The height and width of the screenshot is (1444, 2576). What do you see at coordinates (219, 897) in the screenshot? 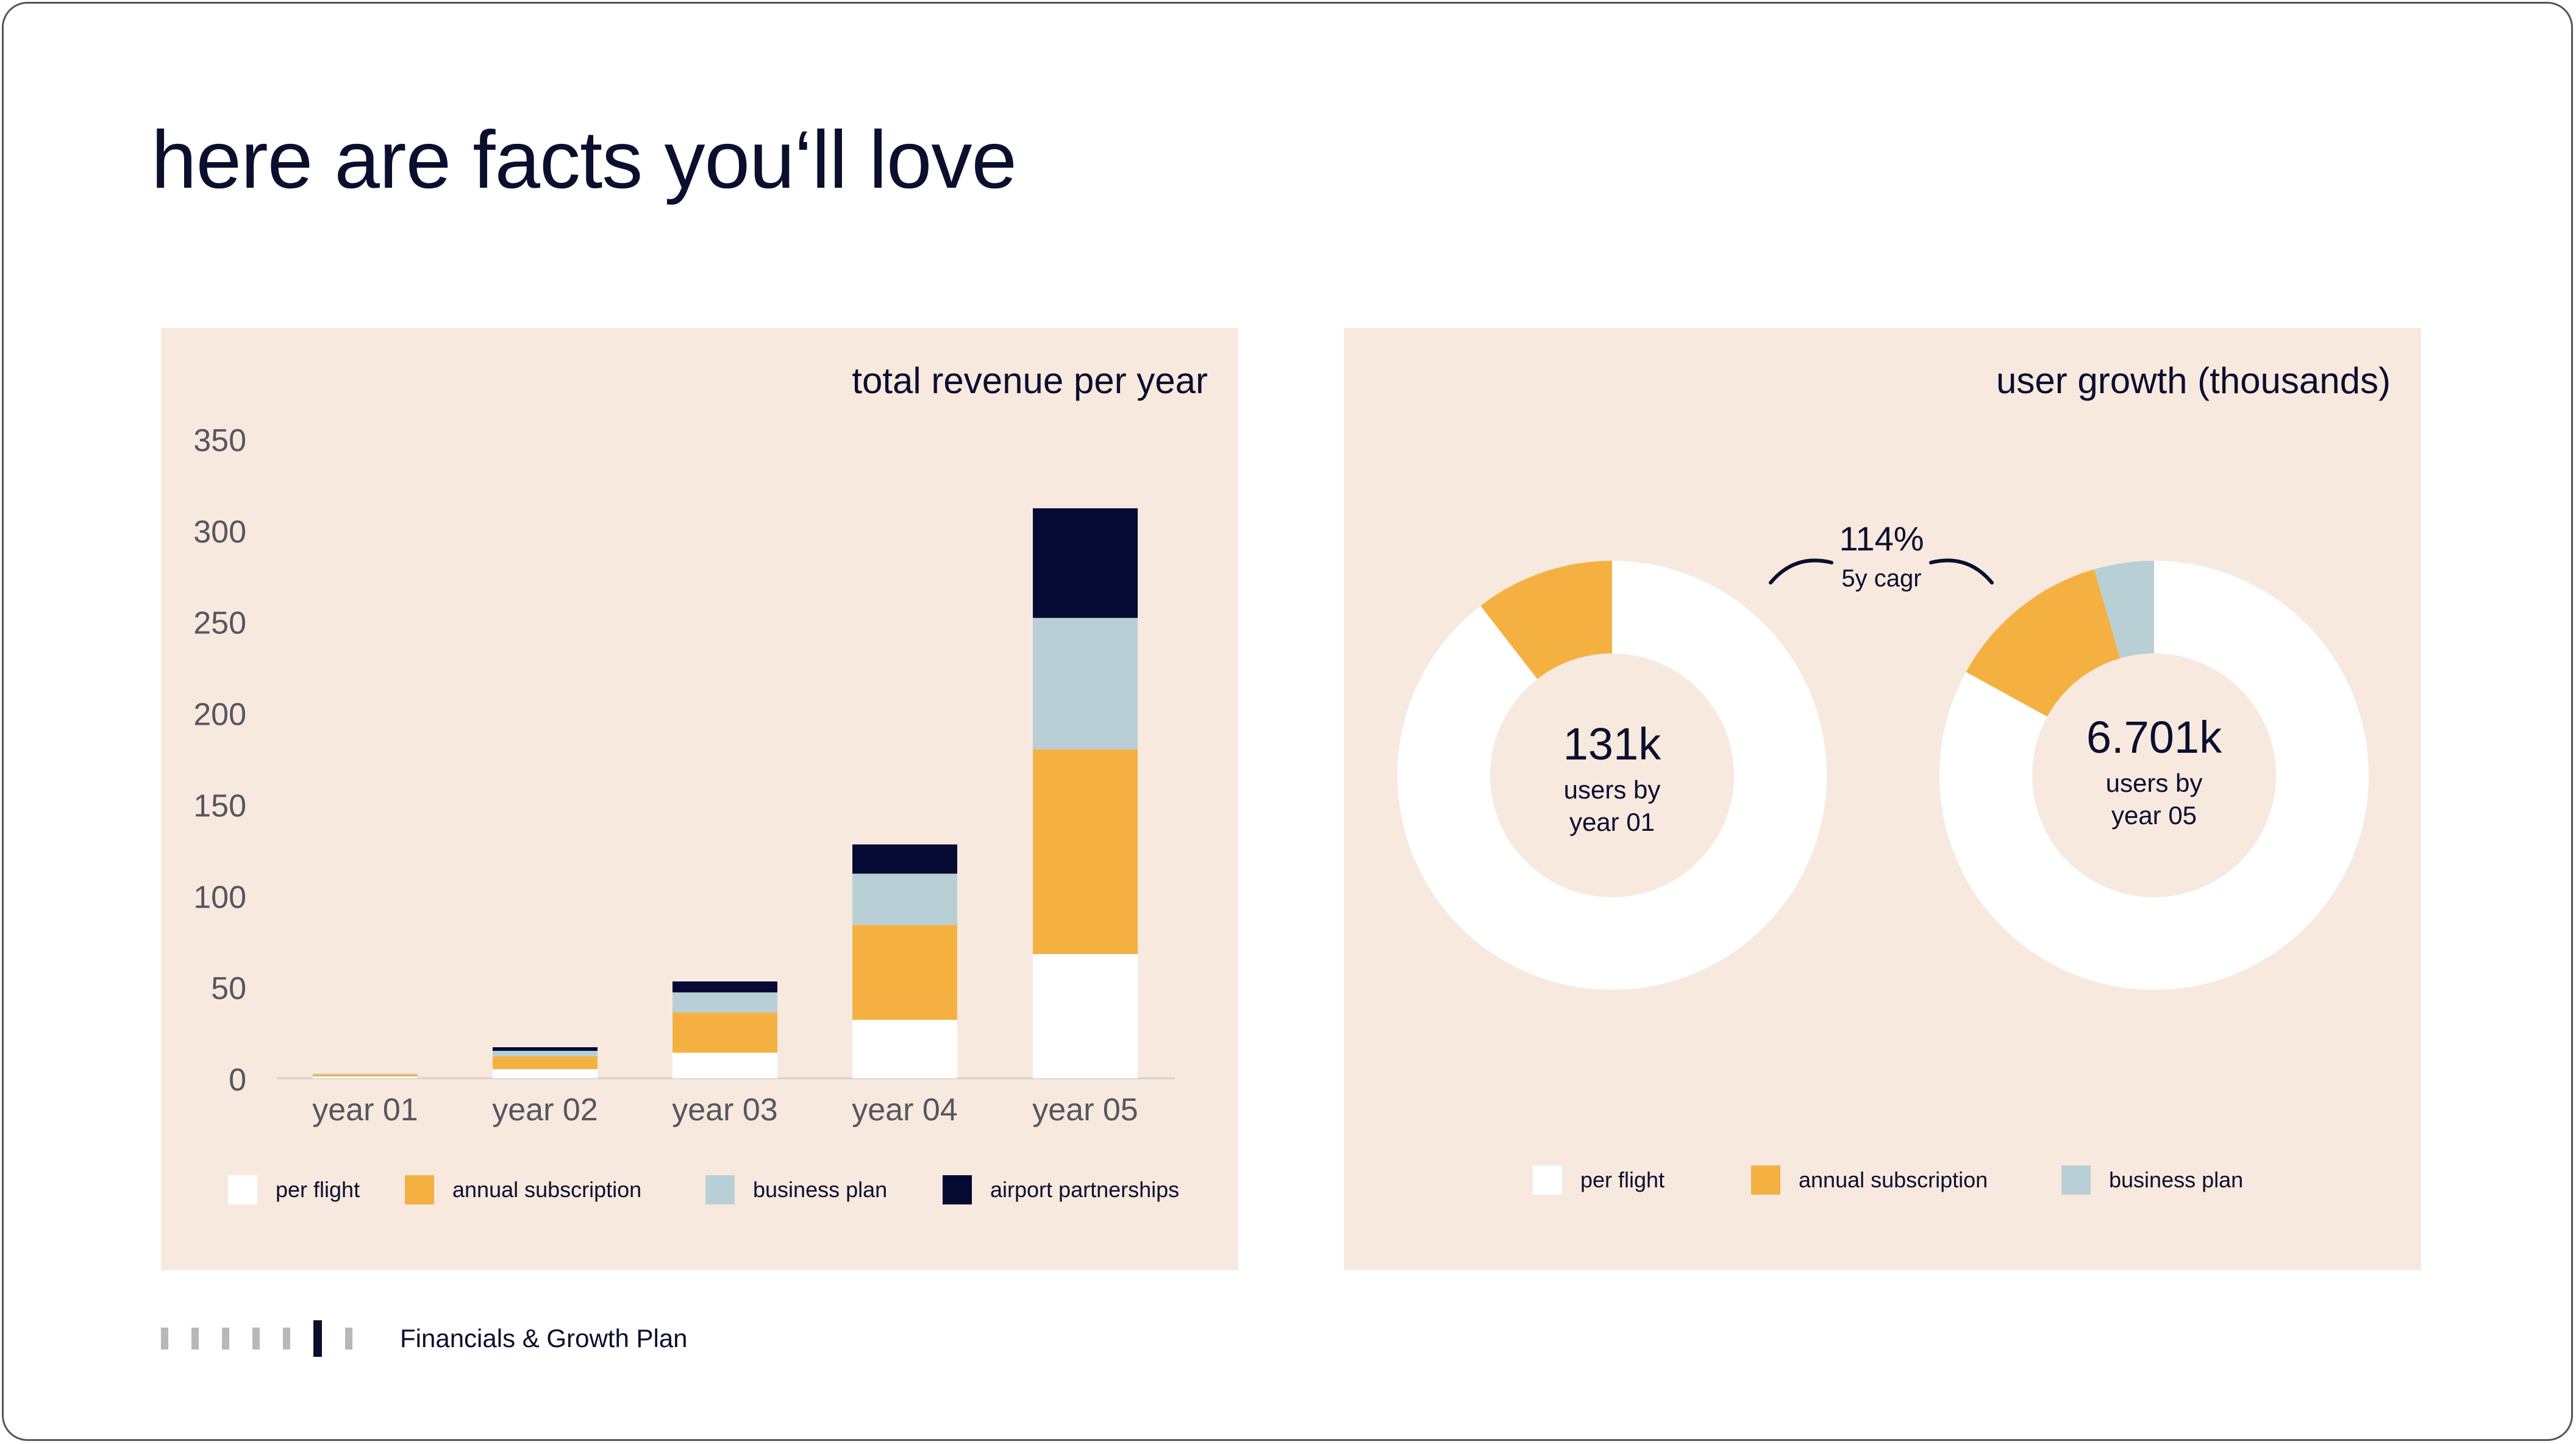
I see `y-tick-label: 100` at bounding box center [219, 897].